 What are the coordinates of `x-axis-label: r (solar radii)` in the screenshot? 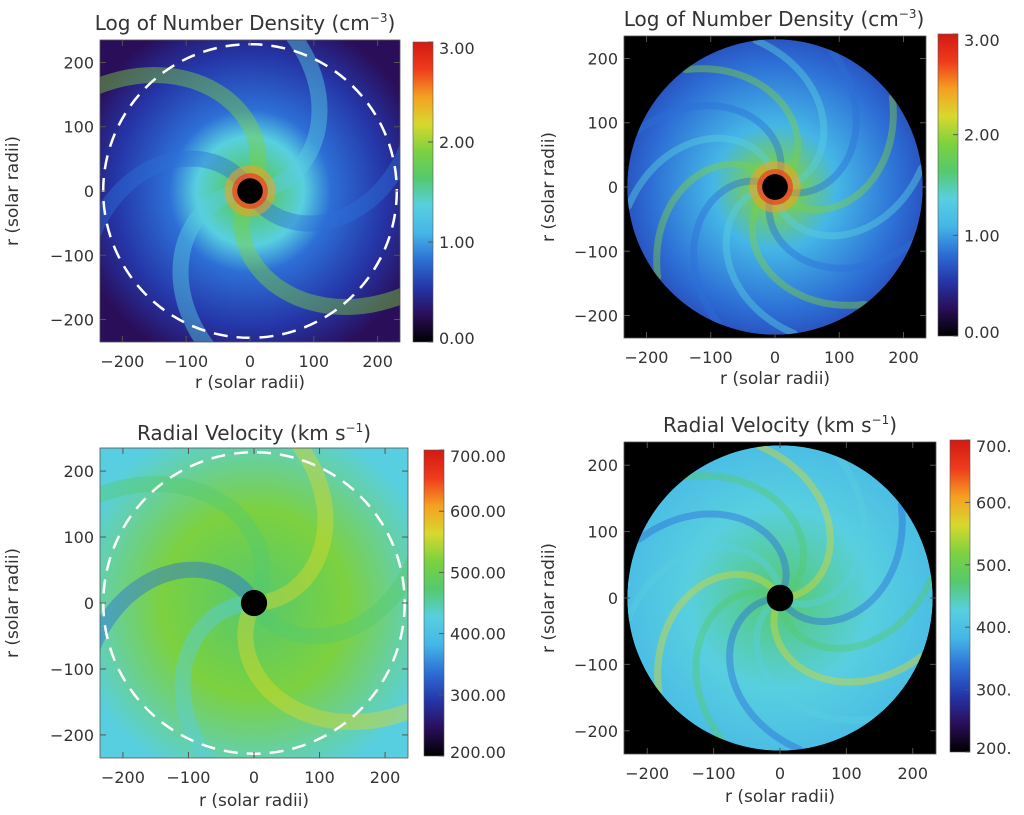 It's located at (775, 379).